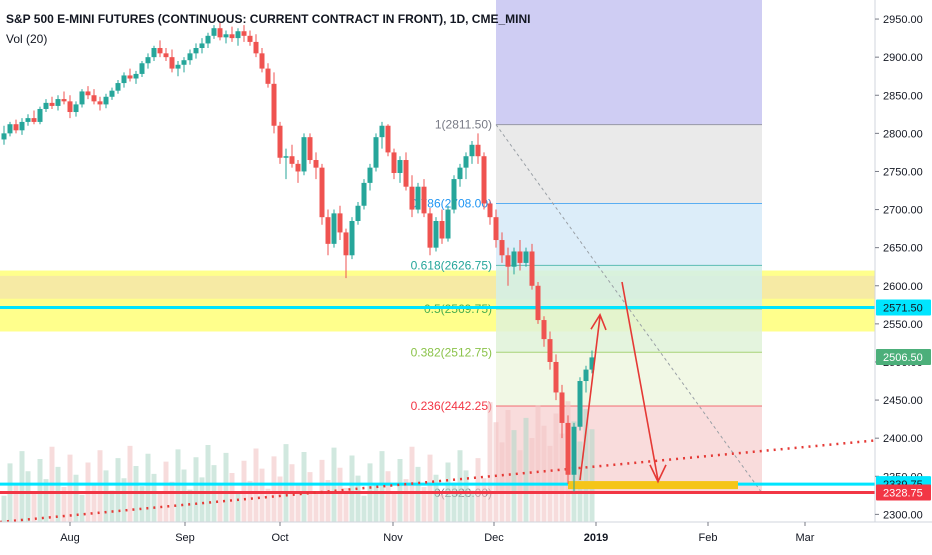  I want to click on annotation-arrowhead-down, so click(658, 474).